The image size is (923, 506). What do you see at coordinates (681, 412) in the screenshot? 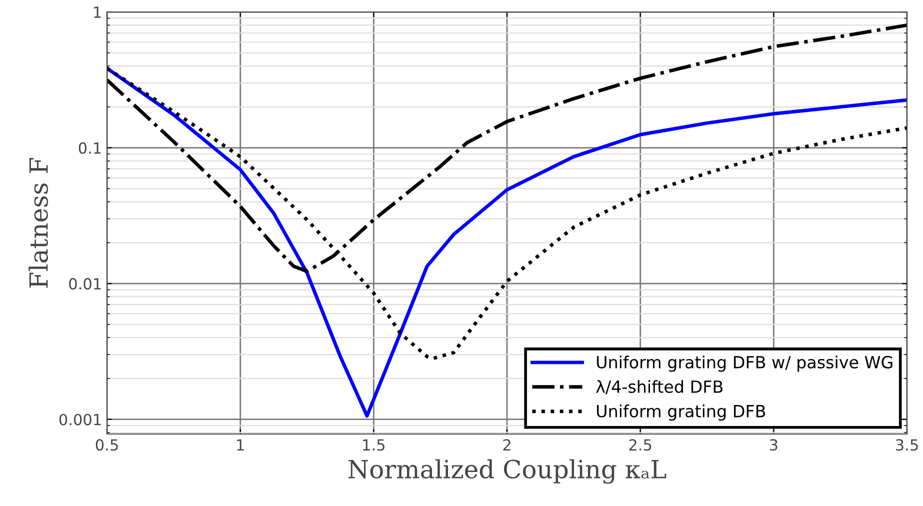
I see `legend-label: Uniform grating DFB` at bounding box center [681, 412].